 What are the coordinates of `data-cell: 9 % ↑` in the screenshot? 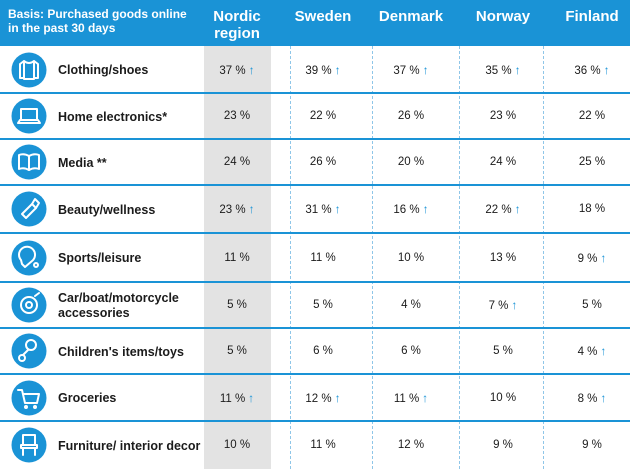 It's located at (591, 258).